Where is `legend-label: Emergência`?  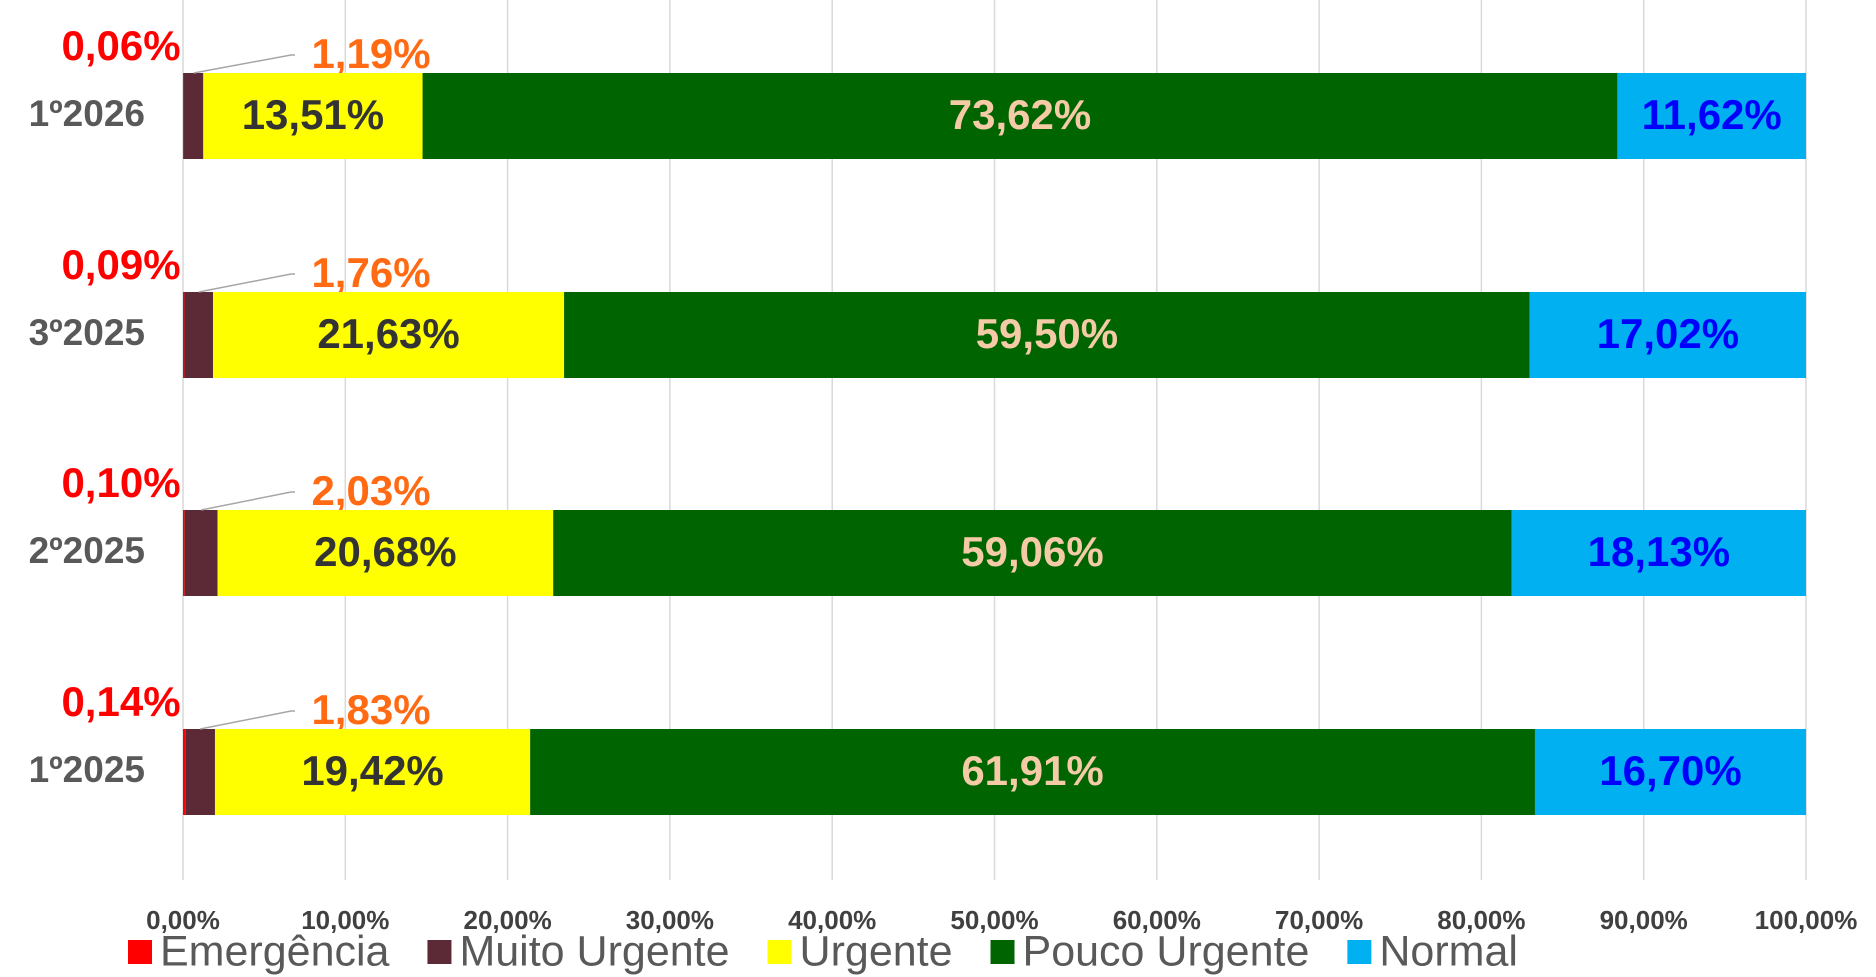
legend-label: Emergência is located at coordinates (275, 951).